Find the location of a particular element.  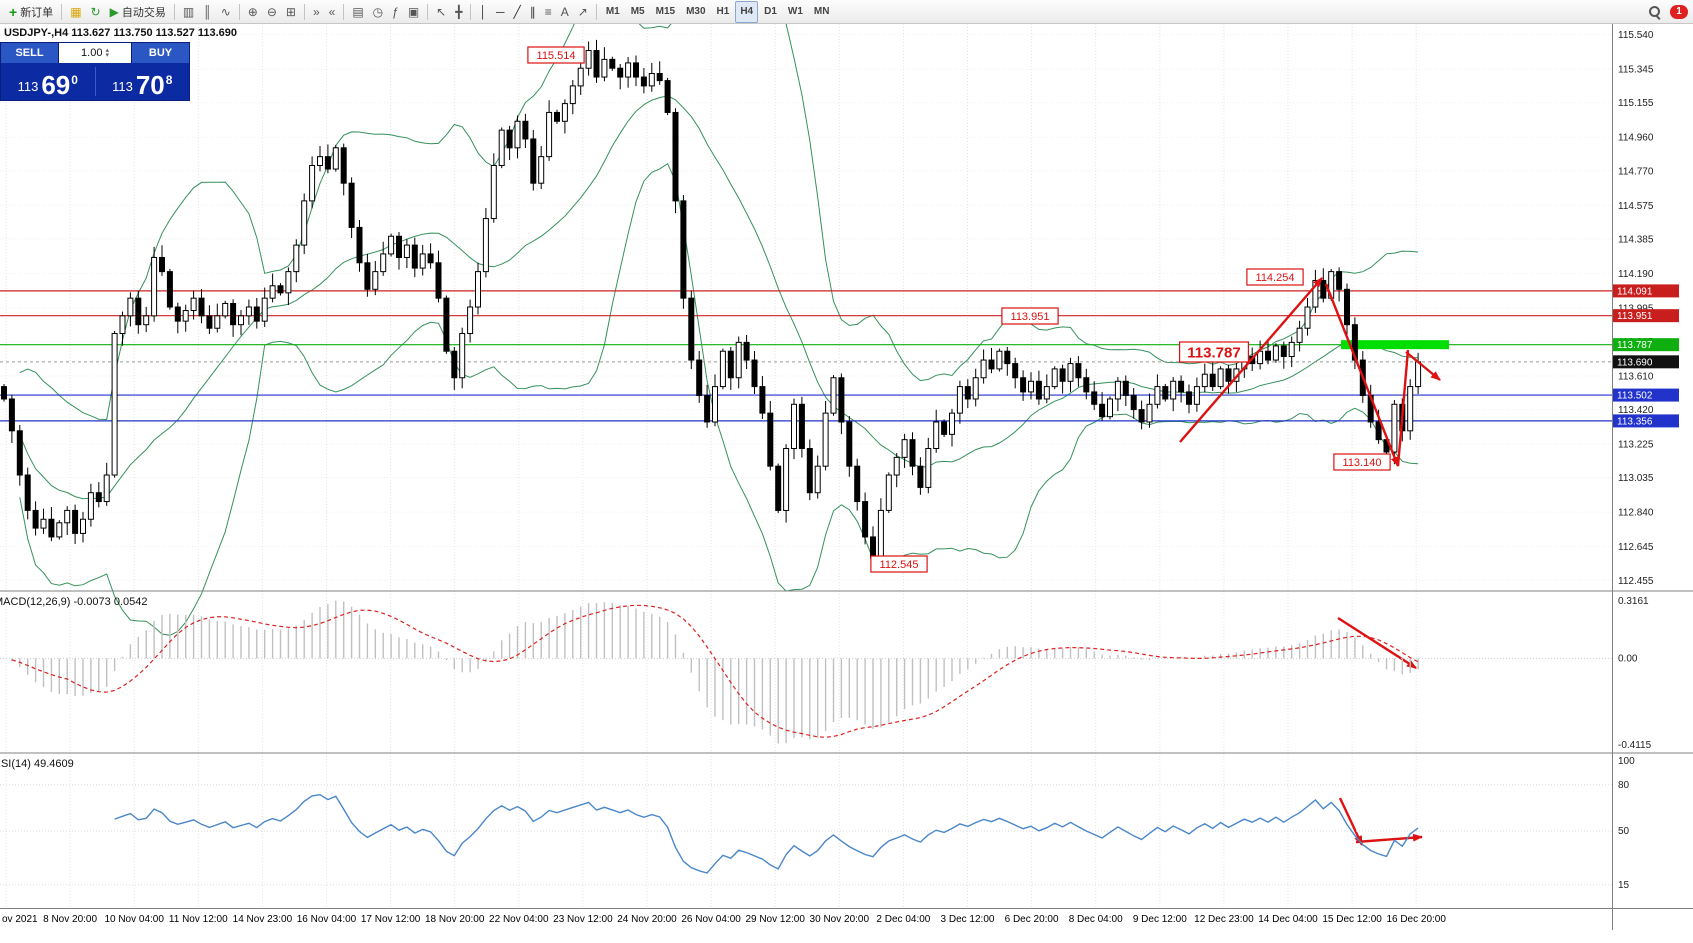

timeframe-button-h1: H1 is located at coordinates (723, 11).